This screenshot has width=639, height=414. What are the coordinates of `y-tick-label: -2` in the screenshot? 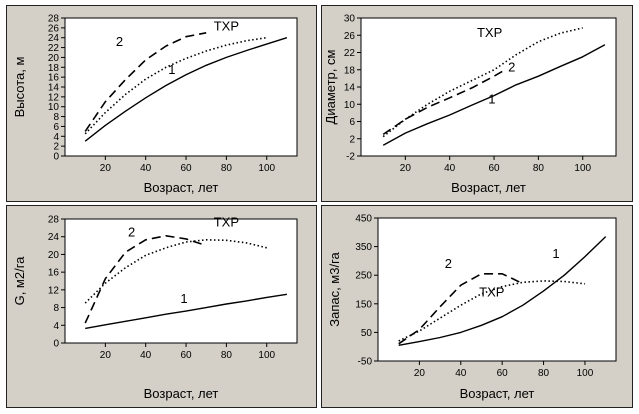 It's located at (350, 157).